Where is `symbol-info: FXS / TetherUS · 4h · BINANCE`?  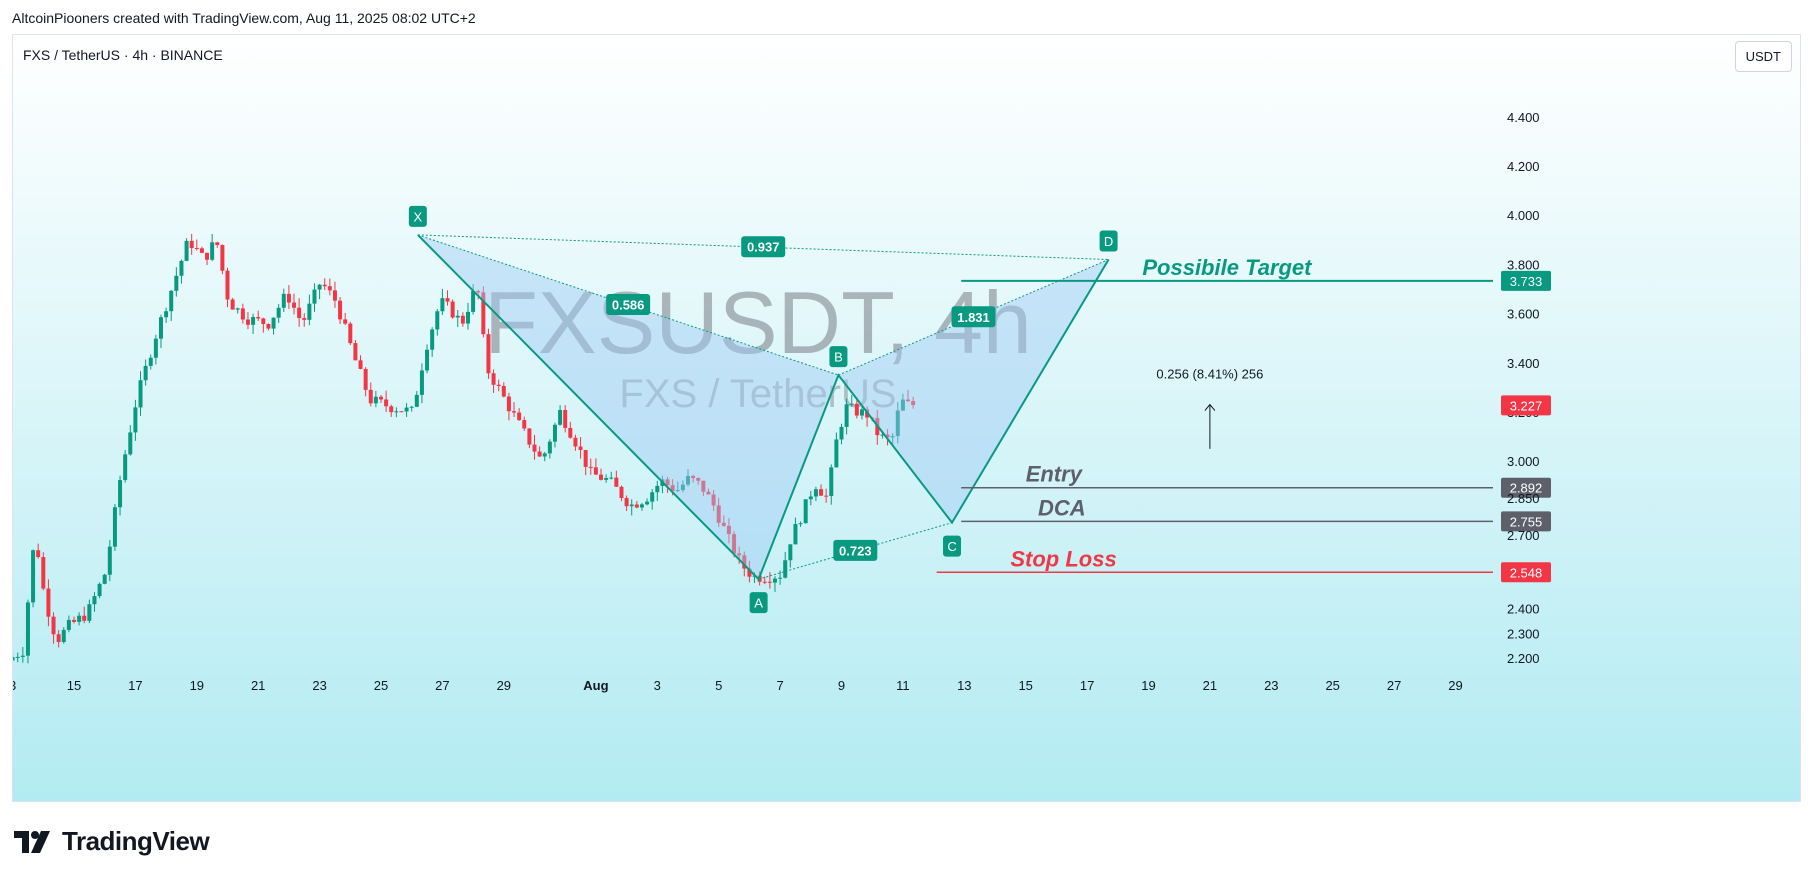 symbol-info: FXS / TetherUS · 4h · BINANCE is located at coordinates (123, 55).